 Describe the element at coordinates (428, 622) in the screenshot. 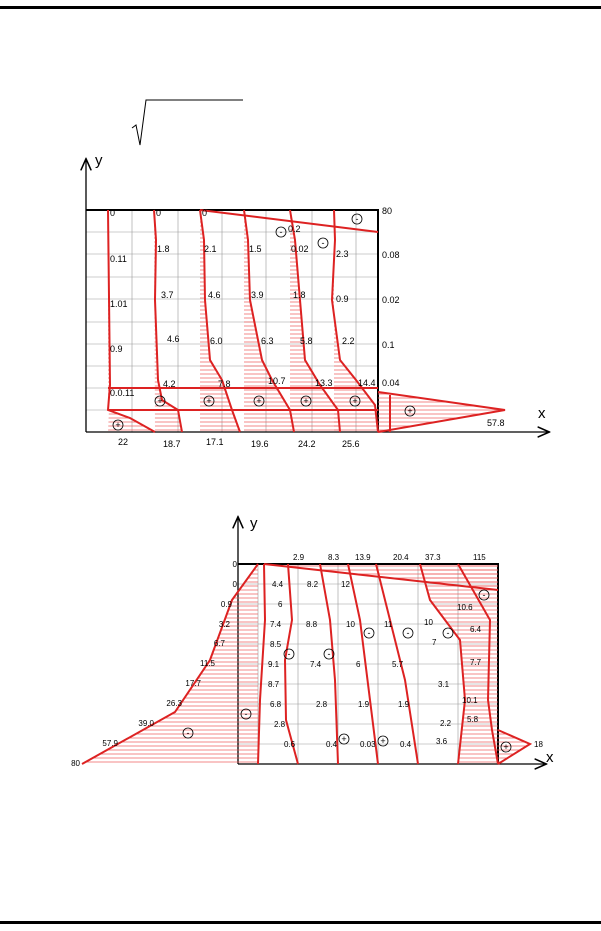

I see `d2-c5-0: 10` at that location.